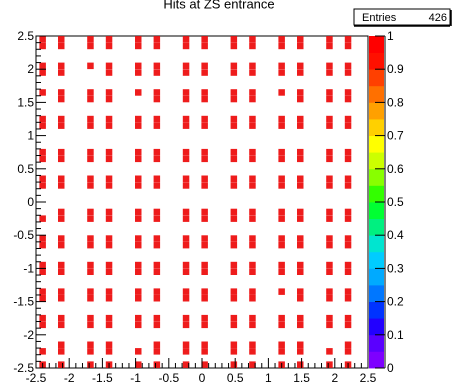 The image size is (454, 384). Describe the element at coordinates (395, 136) in the screenshot. I see `color-bar-tick-label: 0.7` at that location.